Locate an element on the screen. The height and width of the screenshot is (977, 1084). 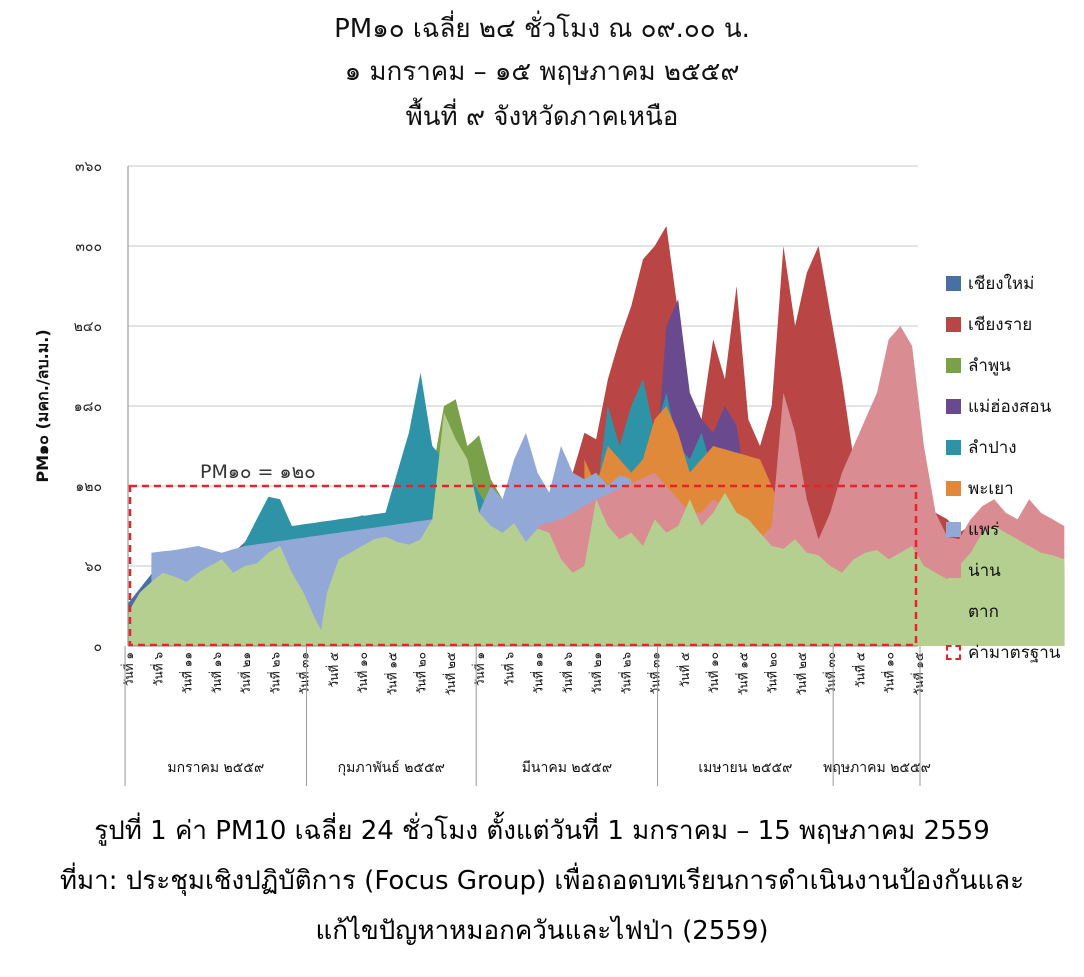
caption-line-3: แก้ไขปัญหาหมอกควันและไฟป่า (2559) is located at coordinates (542, 931).